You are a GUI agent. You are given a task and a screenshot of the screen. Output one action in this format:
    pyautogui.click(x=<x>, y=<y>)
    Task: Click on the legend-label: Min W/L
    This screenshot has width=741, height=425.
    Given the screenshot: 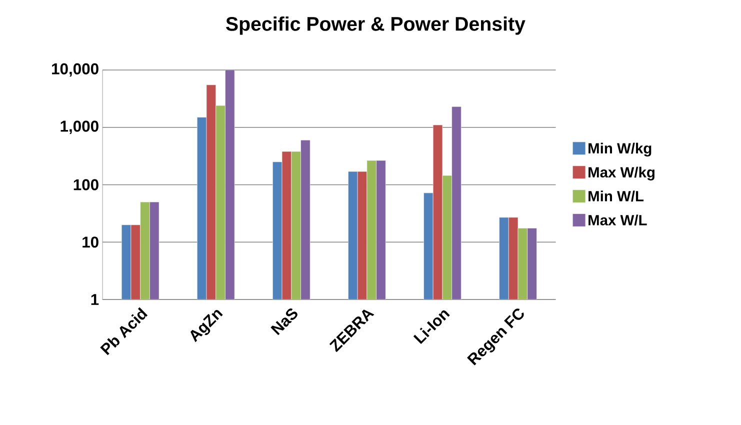 What is the action you would take?
    pyautogui.click(x=616, y=196)
    